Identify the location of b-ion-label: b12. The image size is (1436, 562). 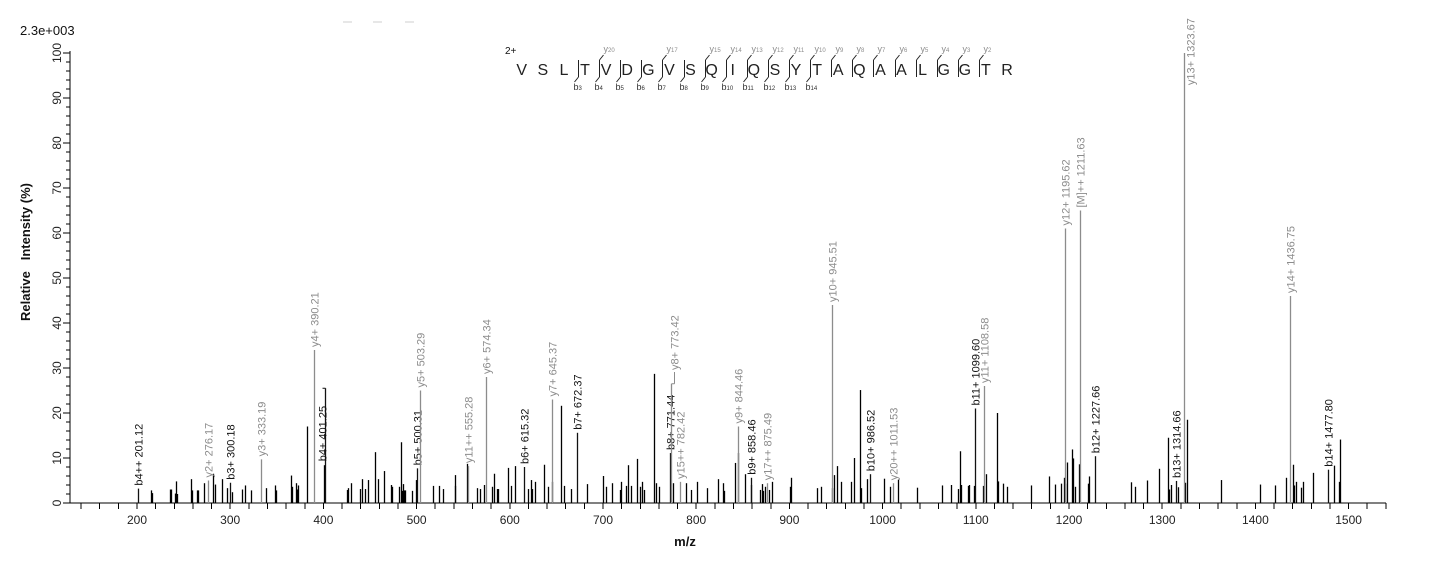
(770, 87).